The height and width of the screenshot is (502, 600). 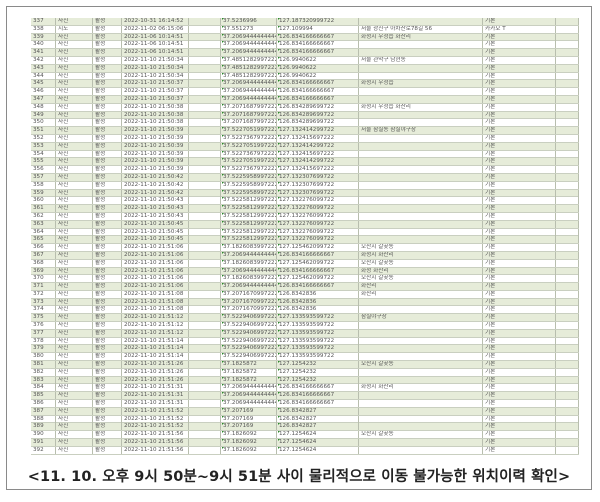 What do you see at coordinates (38, 364) in the screenshot?
I see `row-number-cell: 381` at bounding box center [38, 364].